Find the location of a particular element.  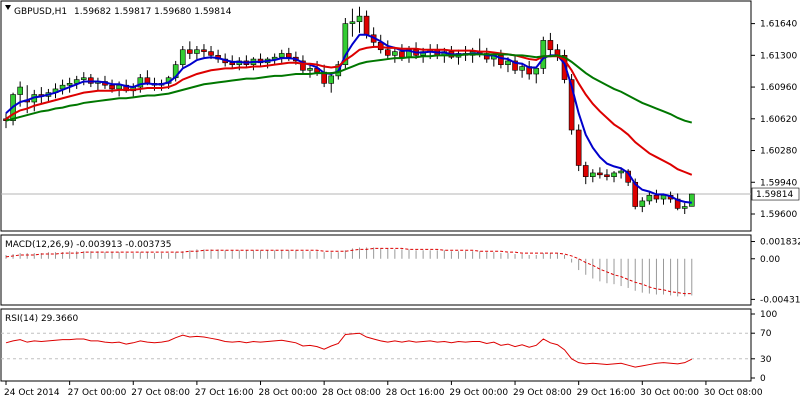

macd-axis-label: 0.00 is located at coordinates (770, 260).